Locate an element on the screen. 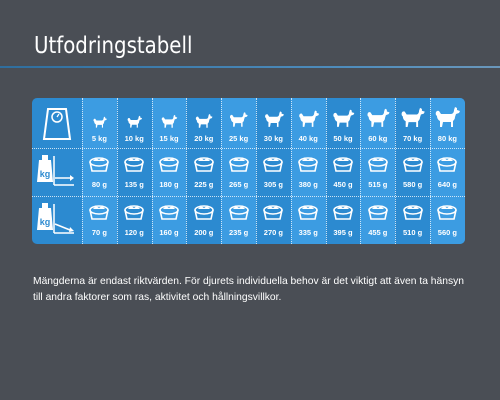 The width and height of the screenshot is (500, 400). ration-low-cell: 200 g is located at coordinates (203, 220).